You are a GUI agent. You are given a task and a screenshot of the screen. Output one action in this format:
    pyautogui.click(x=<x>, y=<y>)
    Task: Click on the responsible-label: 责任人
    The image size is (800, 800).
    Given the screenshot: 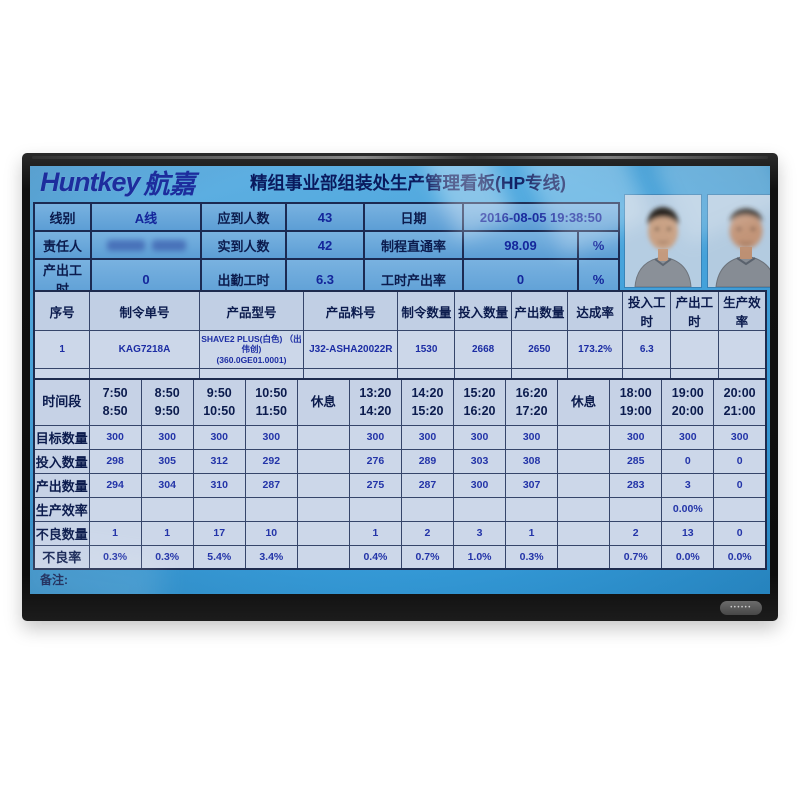 What is the action you would take?
    pyautogui.click(x=62, y=245)
    